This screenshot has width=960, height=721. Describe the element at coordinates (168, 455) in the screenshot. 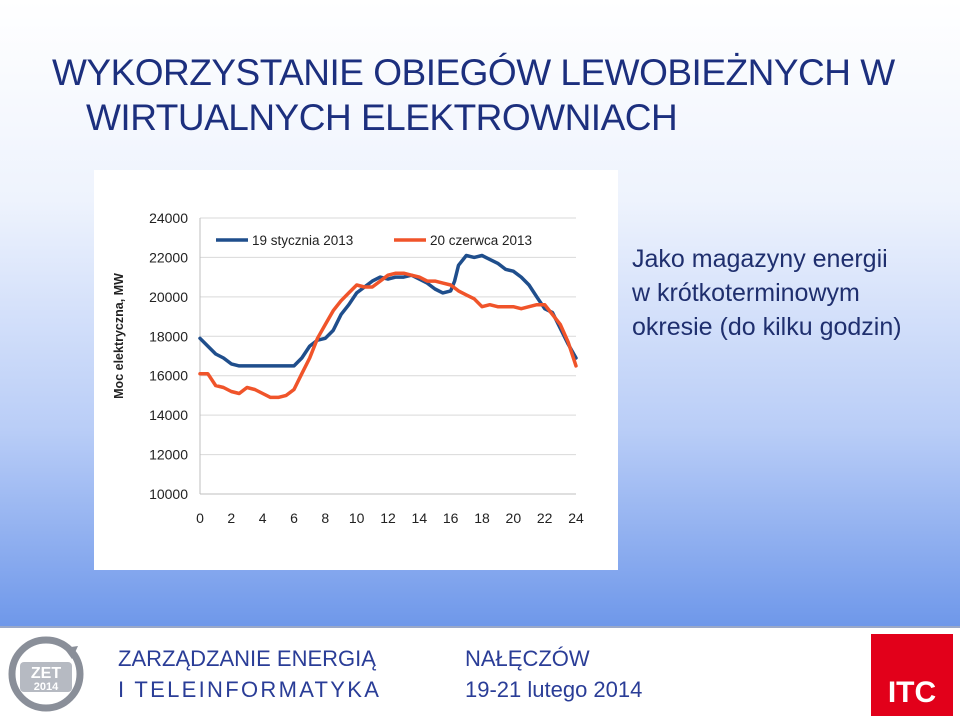

I see `y-tick-label-12000: 12000` at that location.